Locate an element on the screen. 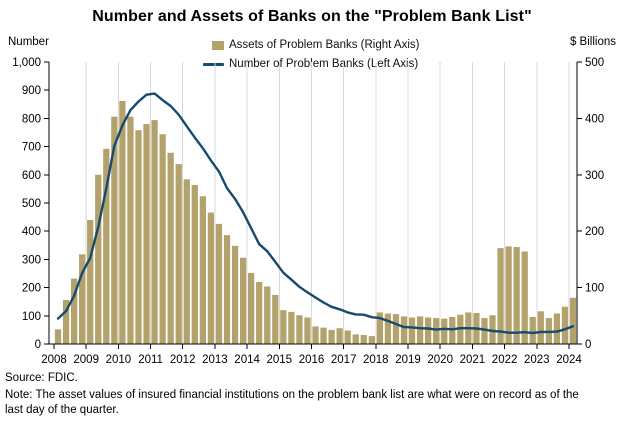 This screenshot has width=624, height=424. right-axis-tick-label: 400 is located at coordinates (594, 119).